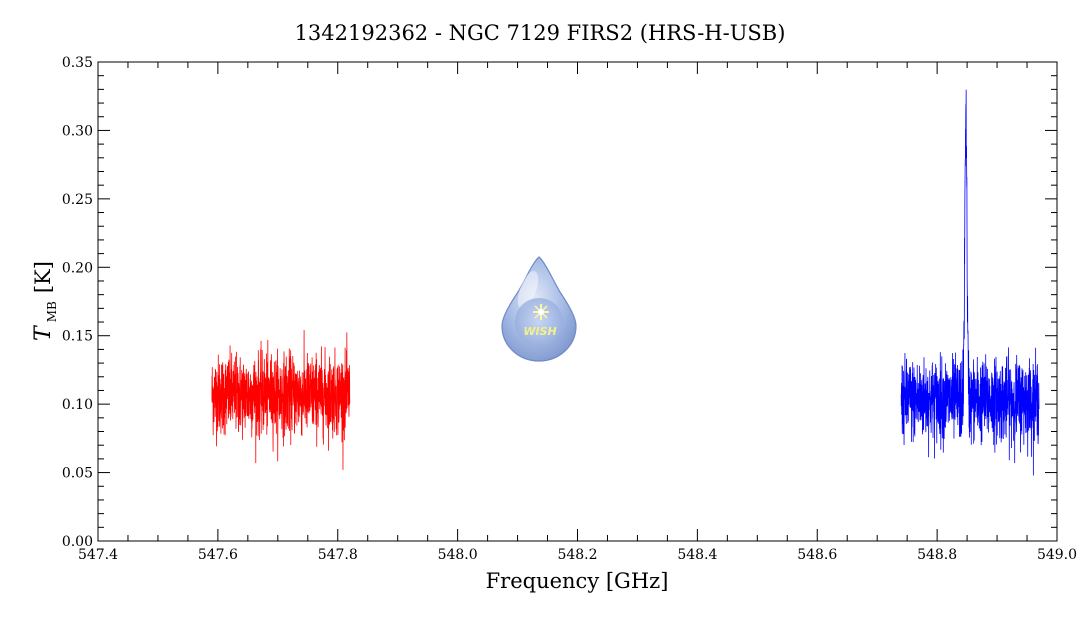  I want to click on y-axis-label-symbol: T, so click(43, 332).